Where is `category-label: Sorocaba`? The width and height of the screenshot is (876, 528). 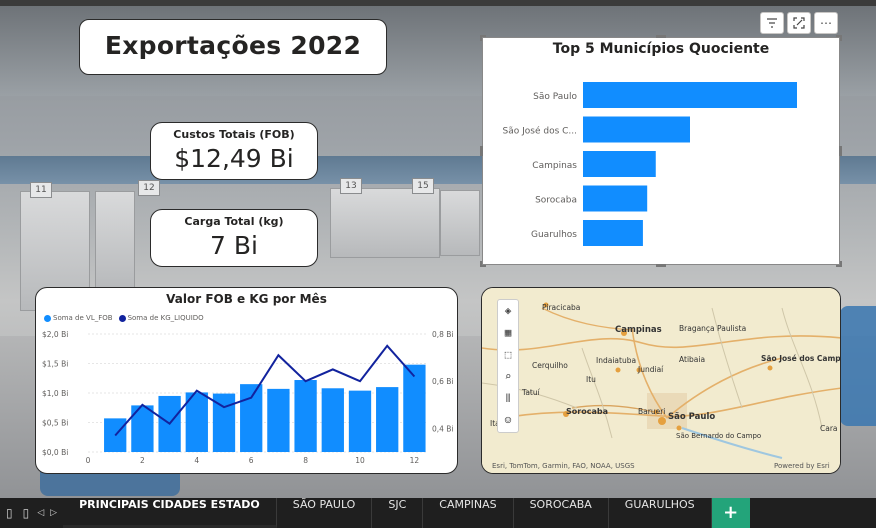
category-label: Sorocaba is located at coordinates (556, 201).